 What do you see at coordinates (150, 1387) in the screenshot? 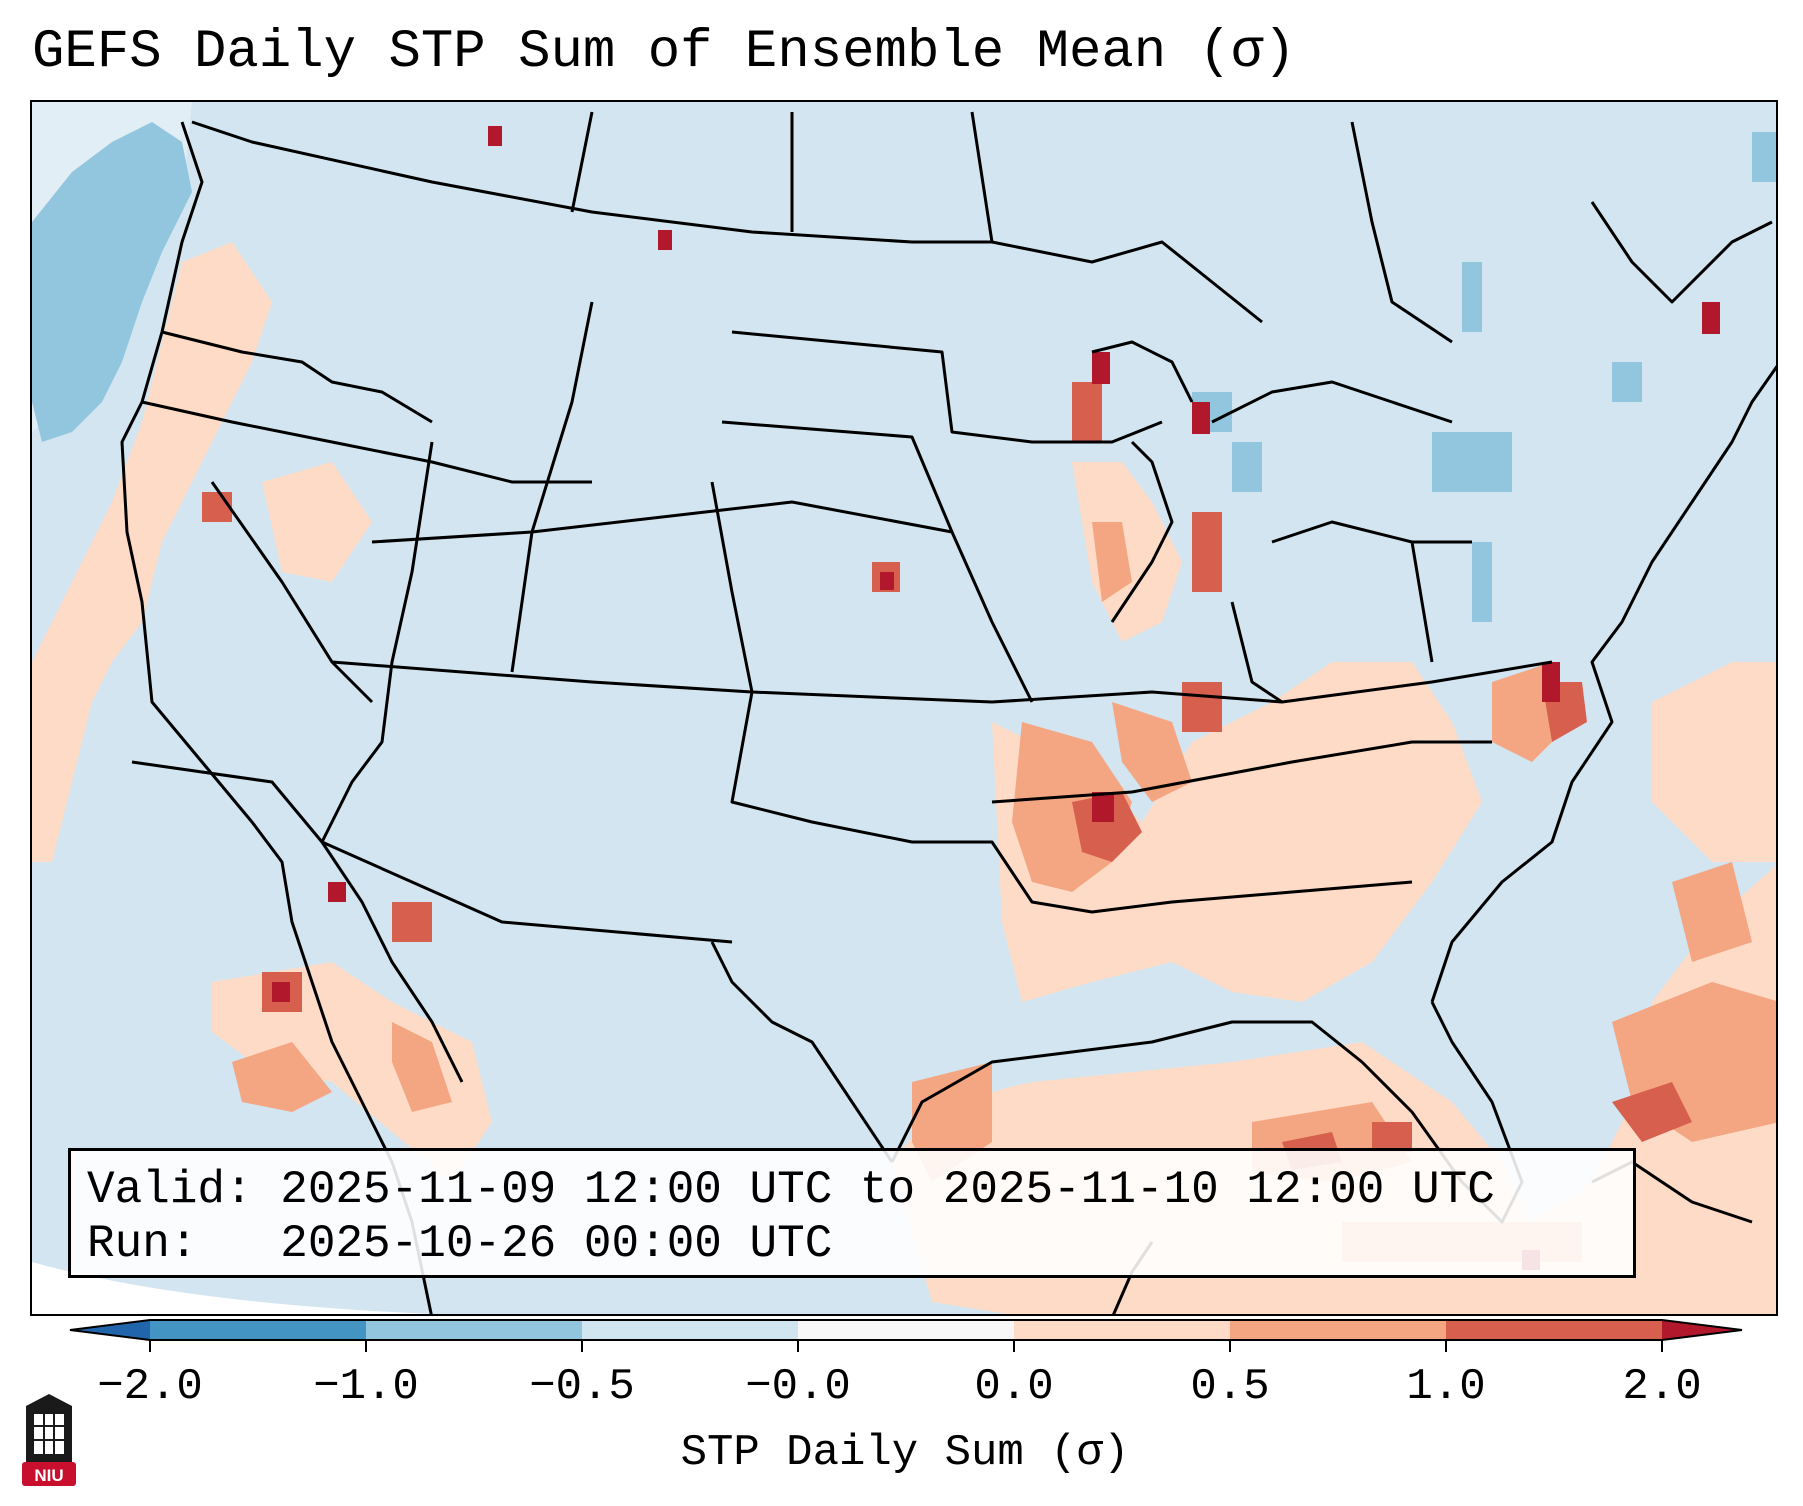
I see `colorbar-tick-label: −2.0` at bounding box center [150, 1387].